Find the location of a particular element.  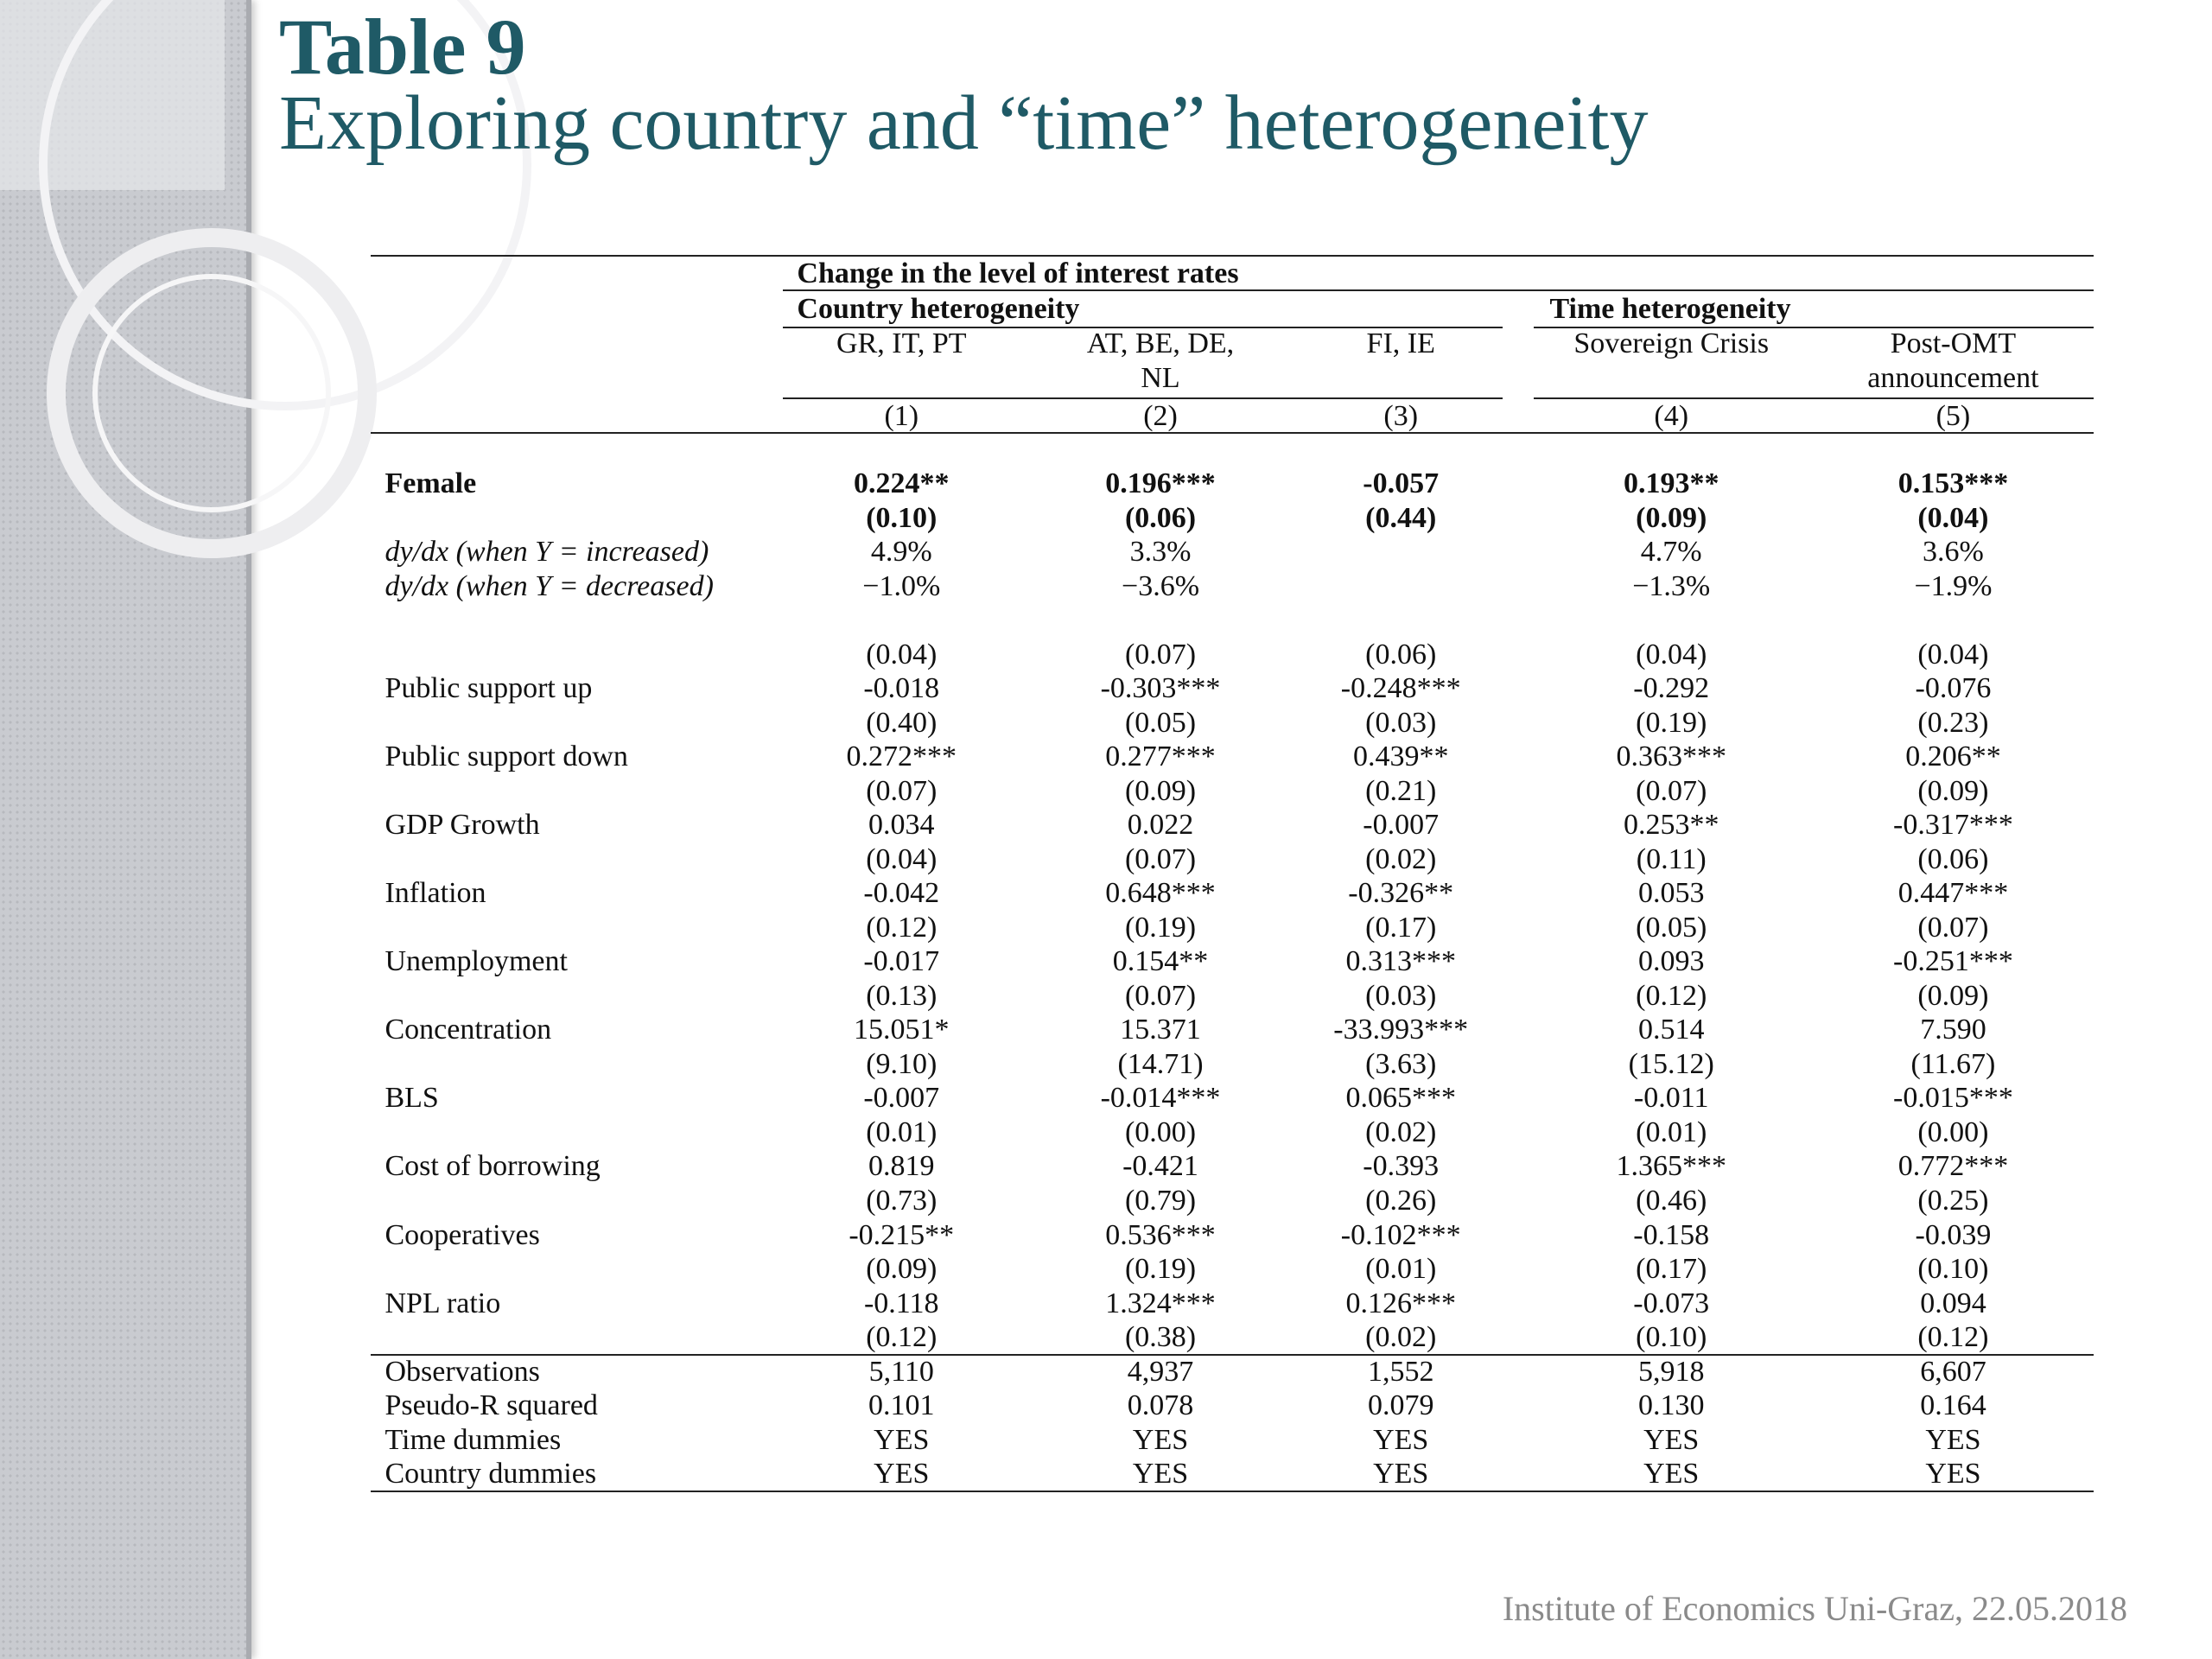

cell: 0.094 is located at coordinates (1953, 1303).